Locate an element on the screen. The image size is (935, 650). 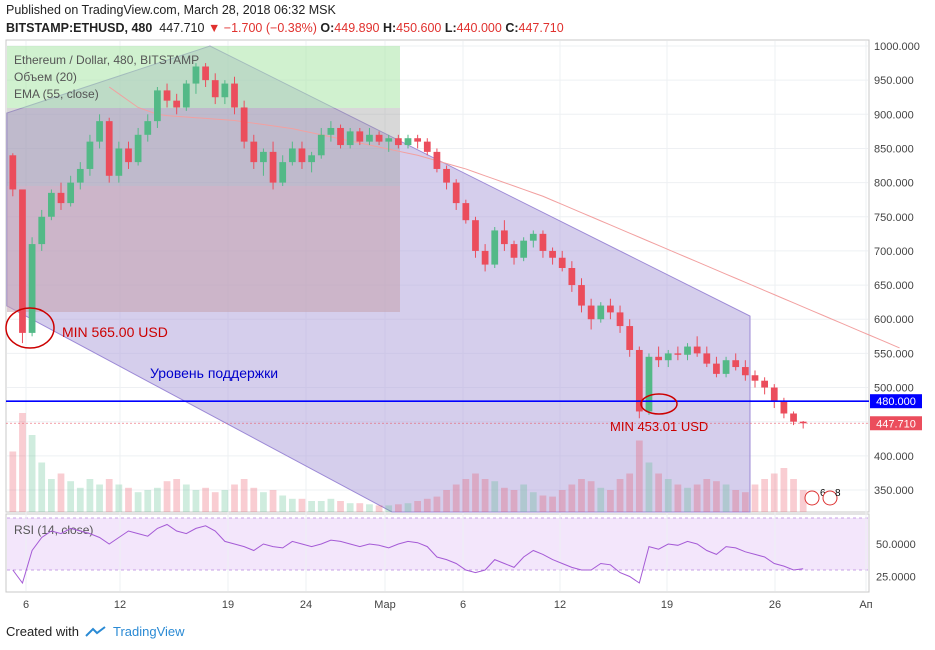
y-tick-label: 400.000 is located at coordinates (894, 457).